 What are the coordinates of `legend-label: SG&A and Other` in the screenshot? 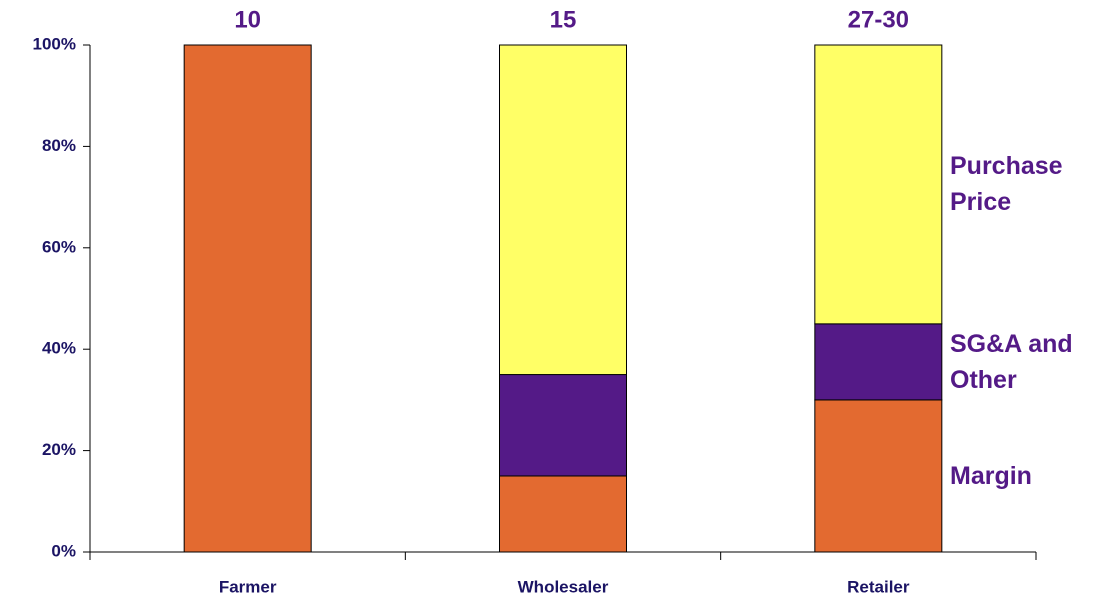 It's located at (1011, 361).